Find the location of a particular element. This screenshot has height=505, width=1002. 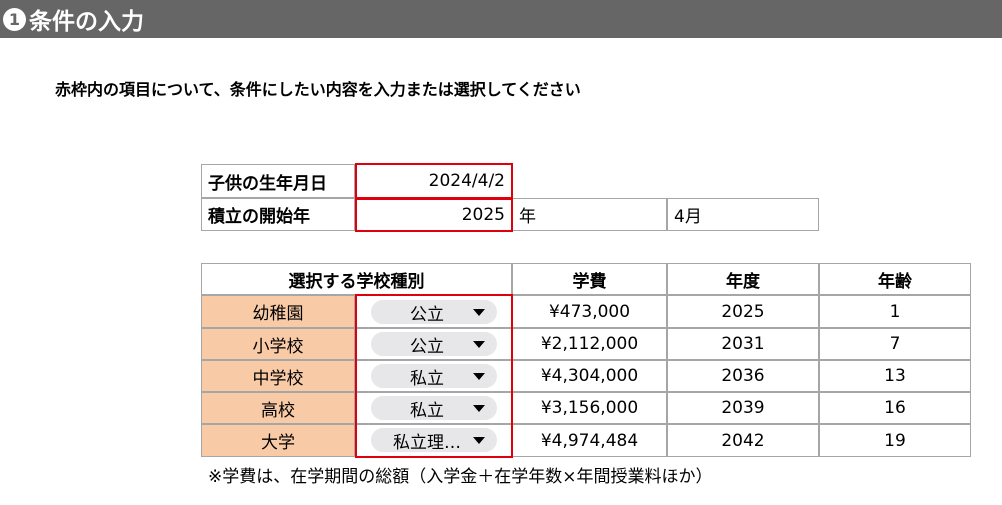

year-cell: 2039 is located at coordinates (743, 408).